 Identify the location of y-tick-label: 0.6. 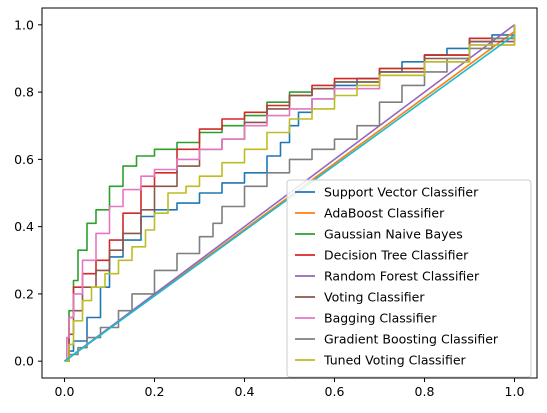
(24, 159).